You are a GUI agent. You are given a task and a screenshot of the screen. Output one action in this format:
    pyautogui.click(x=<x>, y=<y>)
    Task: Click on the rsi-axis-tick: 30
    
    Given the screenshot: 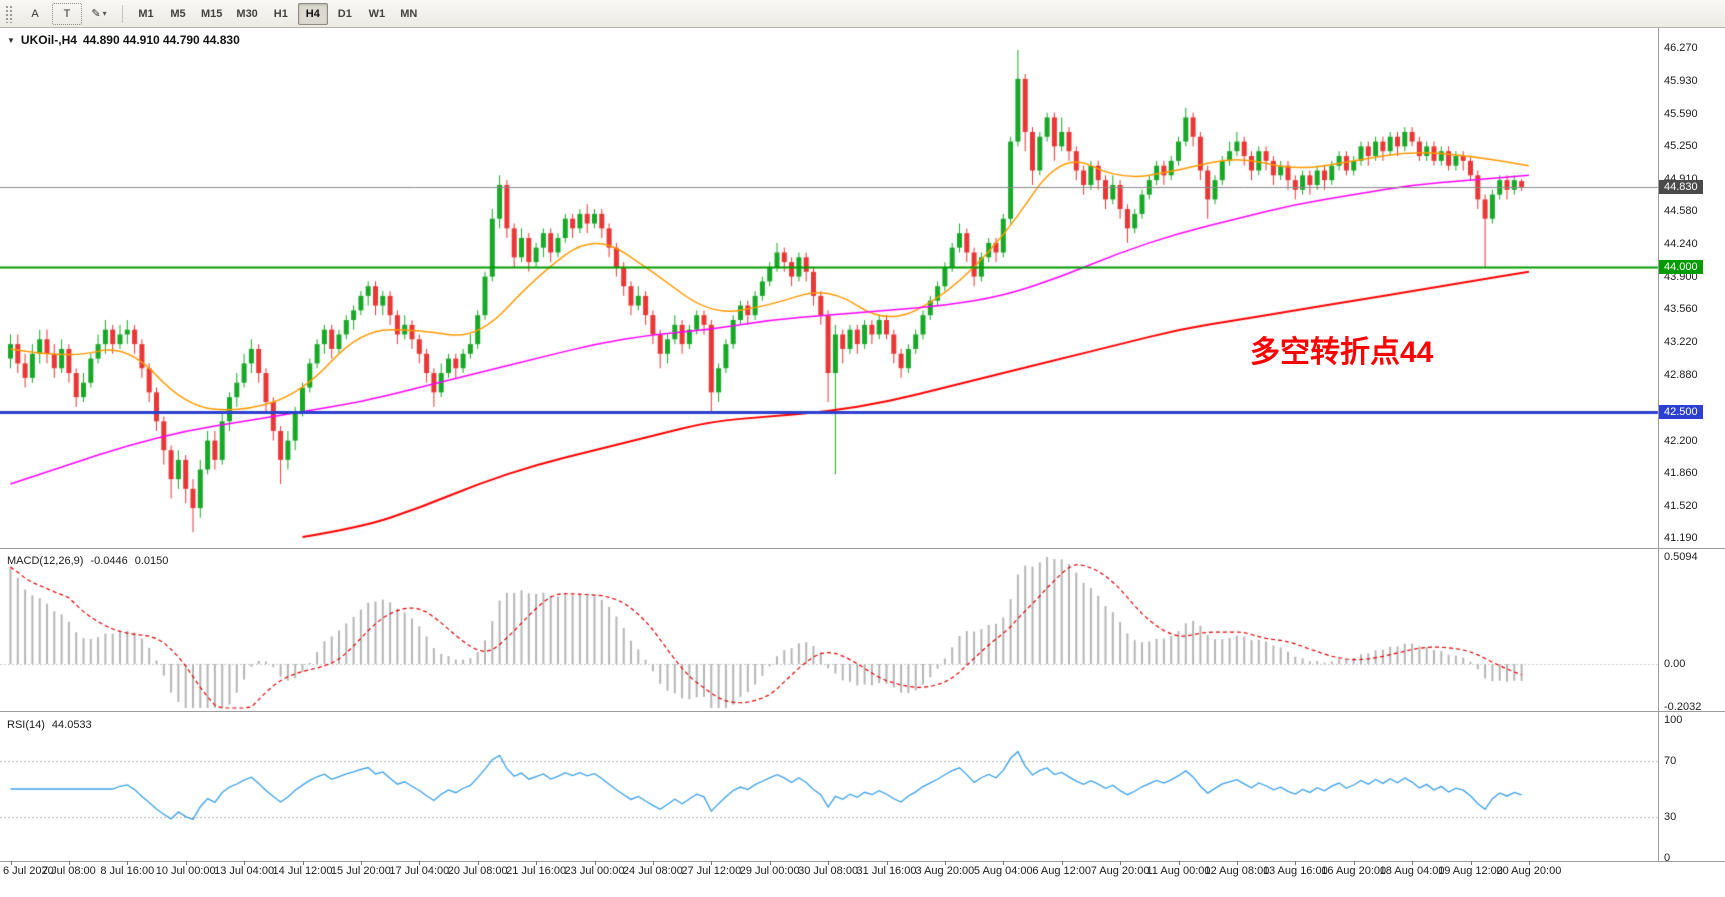 What is the action you would take?
    pyautogui.click(x=1670, y=816)
    